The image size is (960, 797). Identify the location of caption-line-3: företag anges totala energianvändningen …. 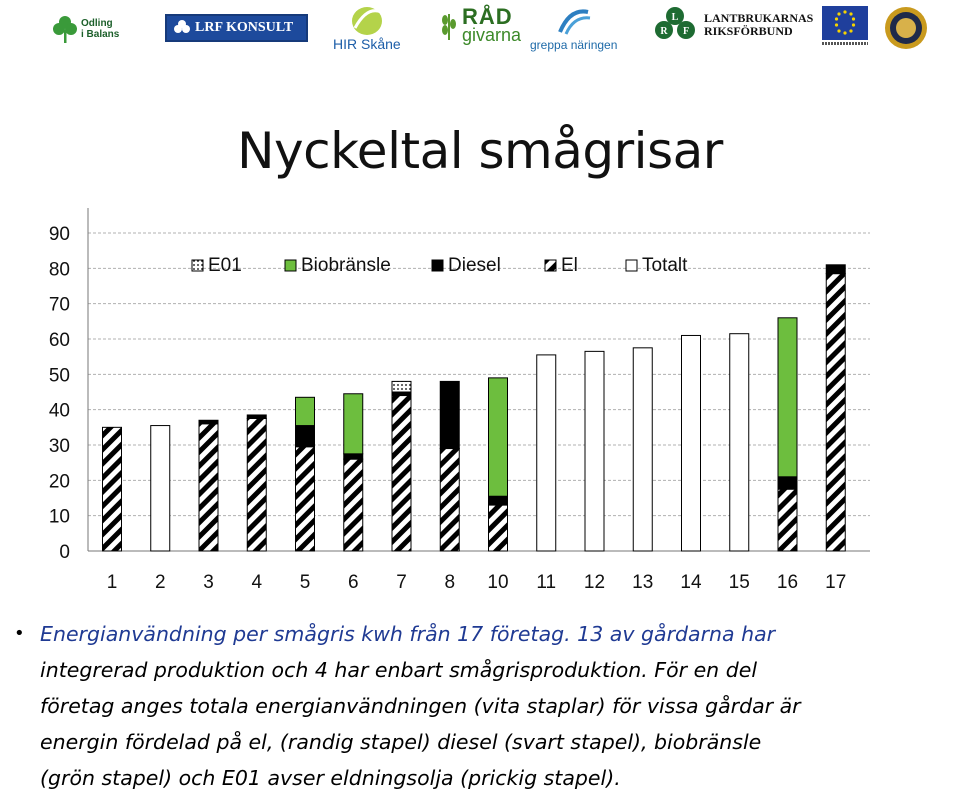
(420, 706).